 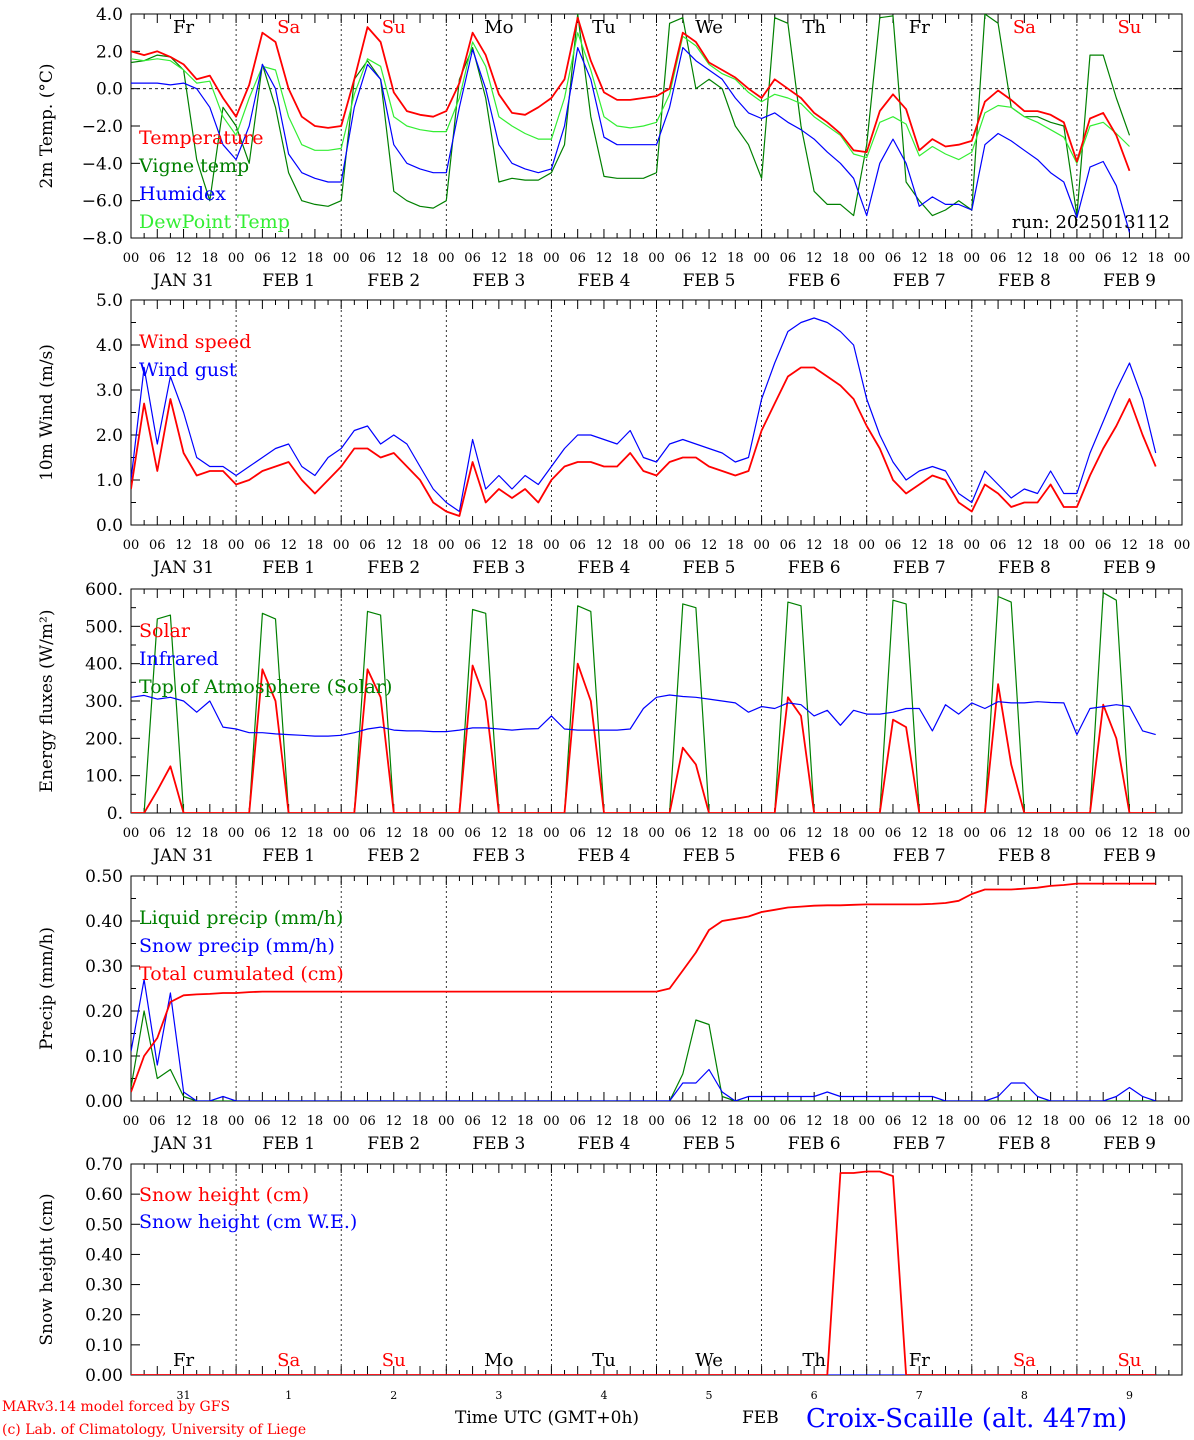 I want to click on date-label: FEB 1, so click(x=288, y=281).